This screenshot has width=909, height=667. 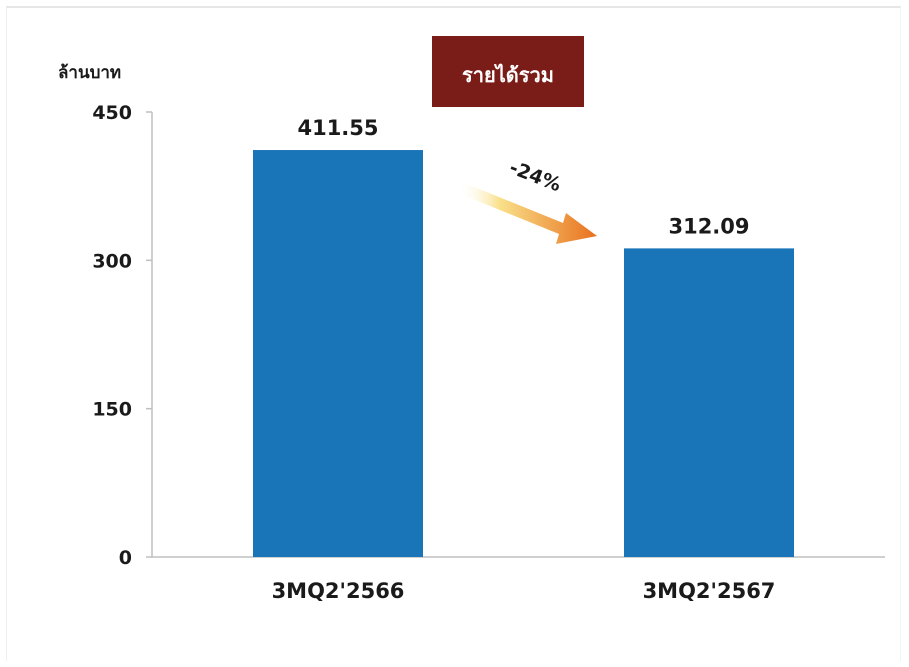 I want to click on x-category-label: 3MQ2'2567, so click(x=709, y=591).